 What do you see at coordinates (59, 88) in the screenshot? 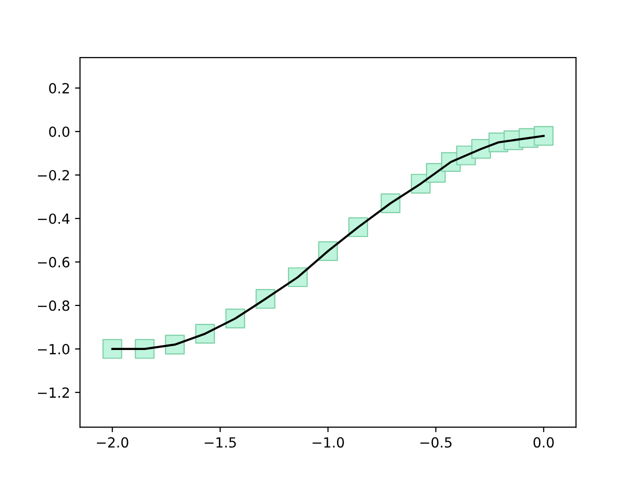
I see `y-tick-label: 0.2` at bounding box center [59, 88].